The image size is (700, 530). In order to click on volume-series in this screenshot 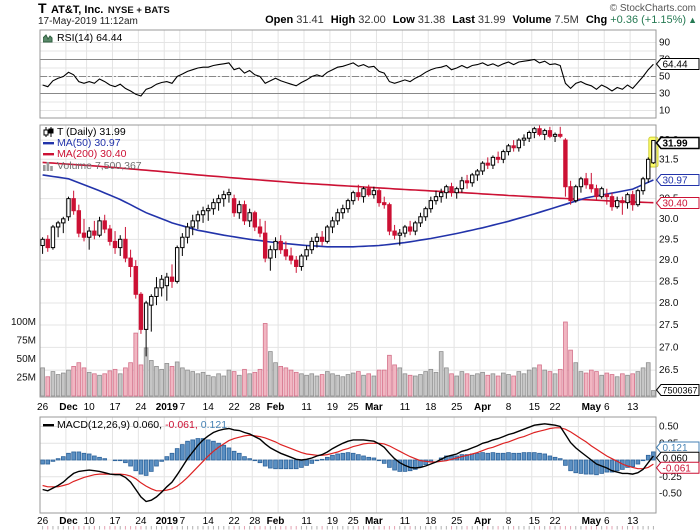, I will do `click(348, 359)`.